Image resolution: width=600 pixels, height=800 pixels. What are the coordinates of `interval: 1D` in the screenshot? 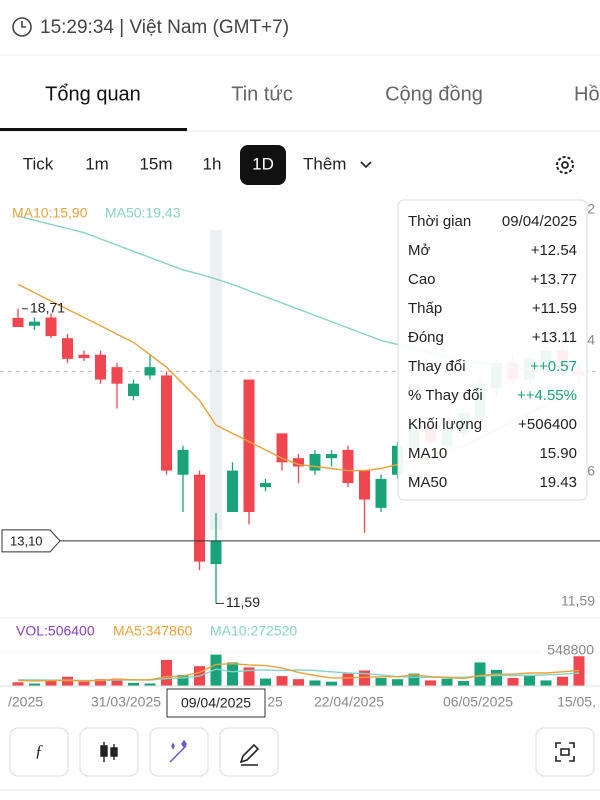 It's located at (263, 163).